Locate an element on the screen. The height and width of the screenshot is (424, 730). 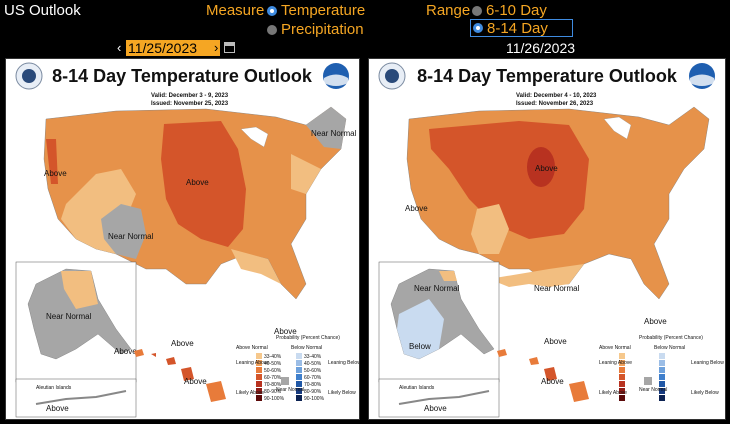
svg-text: Probability (Percent Chance) is located at coordinates (671, 338).